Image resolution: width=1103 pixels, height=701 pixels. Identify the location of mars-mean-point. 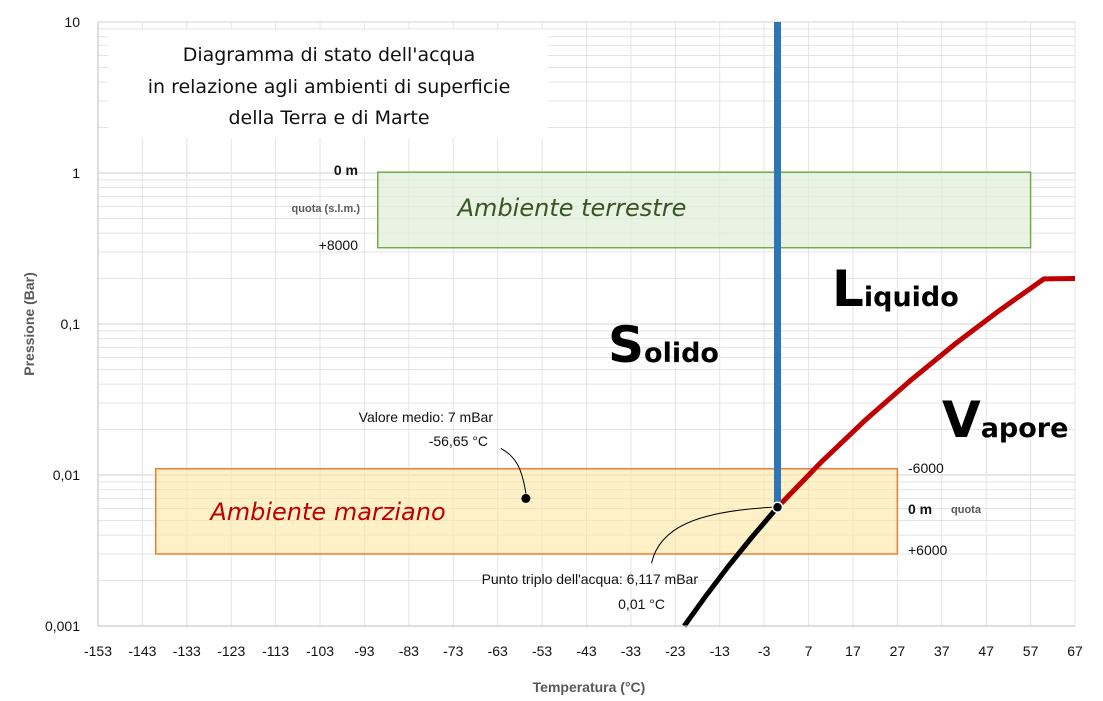
(526, 498).